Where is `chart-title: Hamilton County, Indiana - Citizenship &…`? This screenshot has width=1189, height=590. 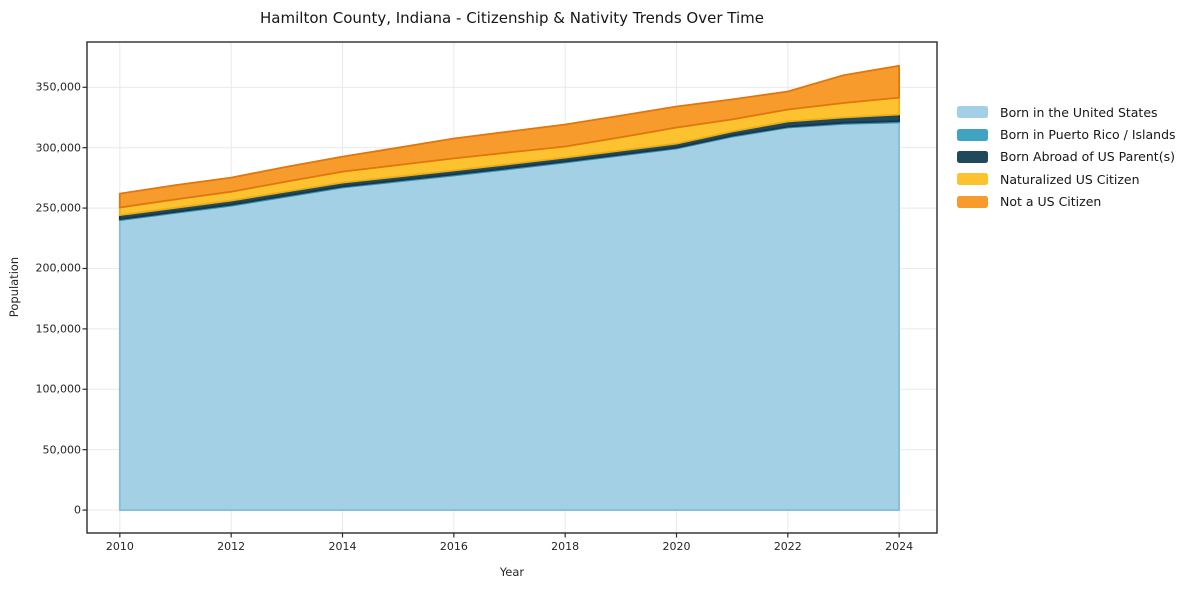 chart-title: Hamilton County, Indiana - Citizenship &… is located at coordinates (512, 18).